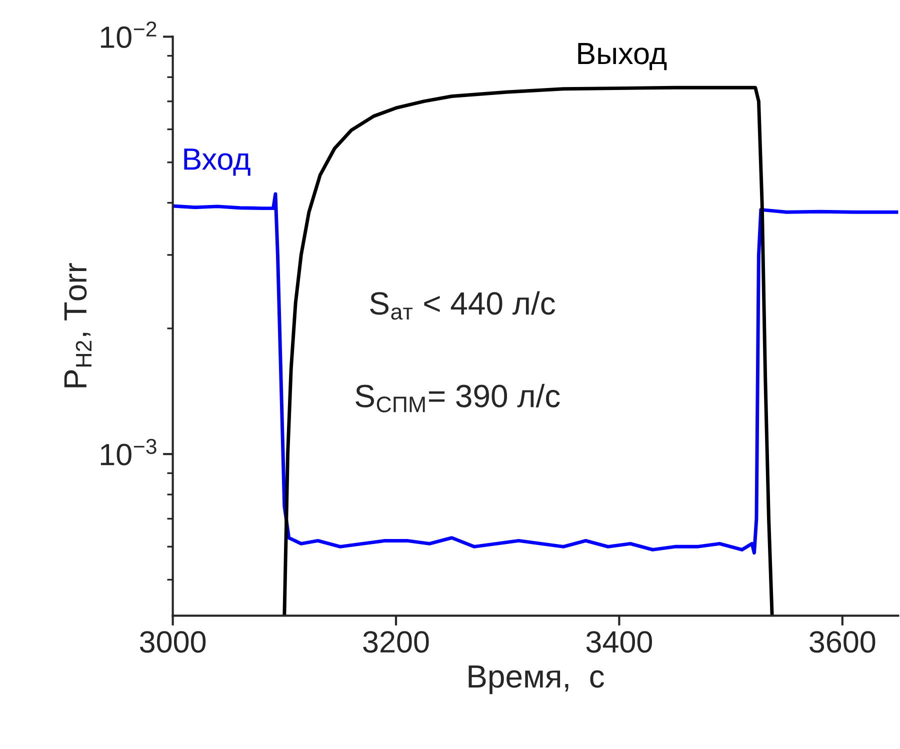  I want to click on y-axis-title: P$_{H2}$, Torr, so click(78, 325).